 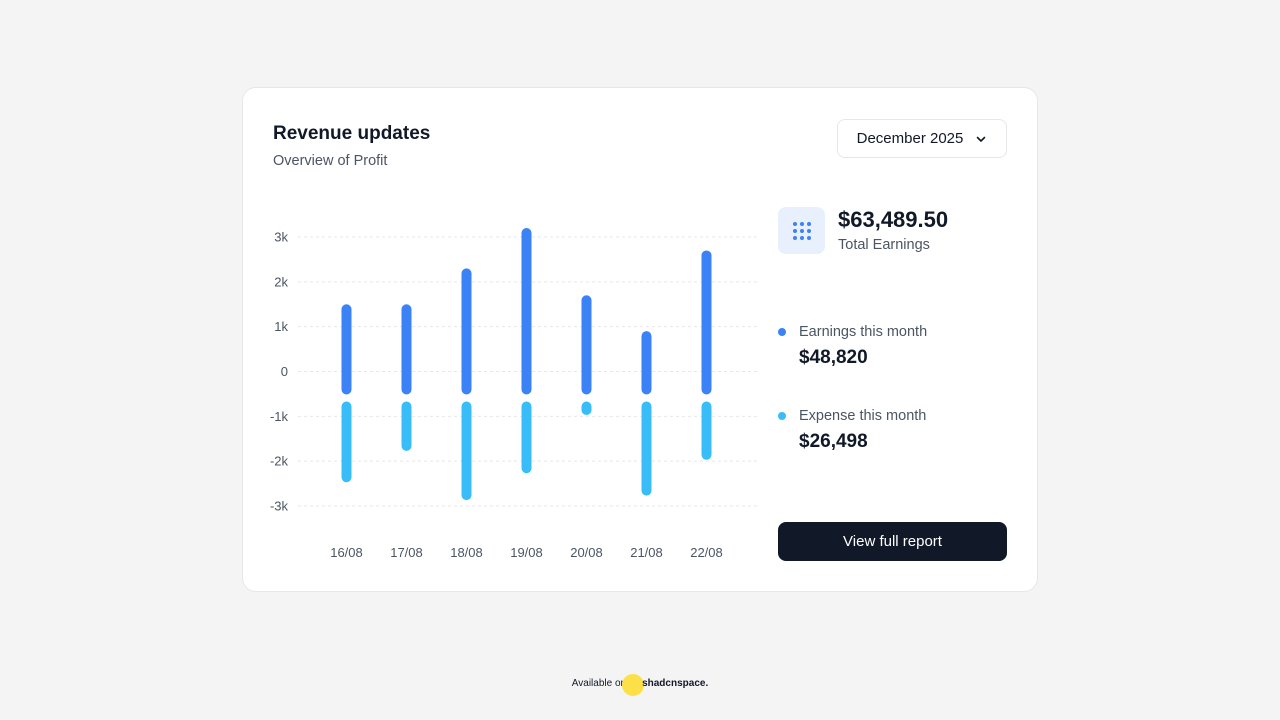 I want to click on view-full-report-button: View full report, so click(x=892, y=541).